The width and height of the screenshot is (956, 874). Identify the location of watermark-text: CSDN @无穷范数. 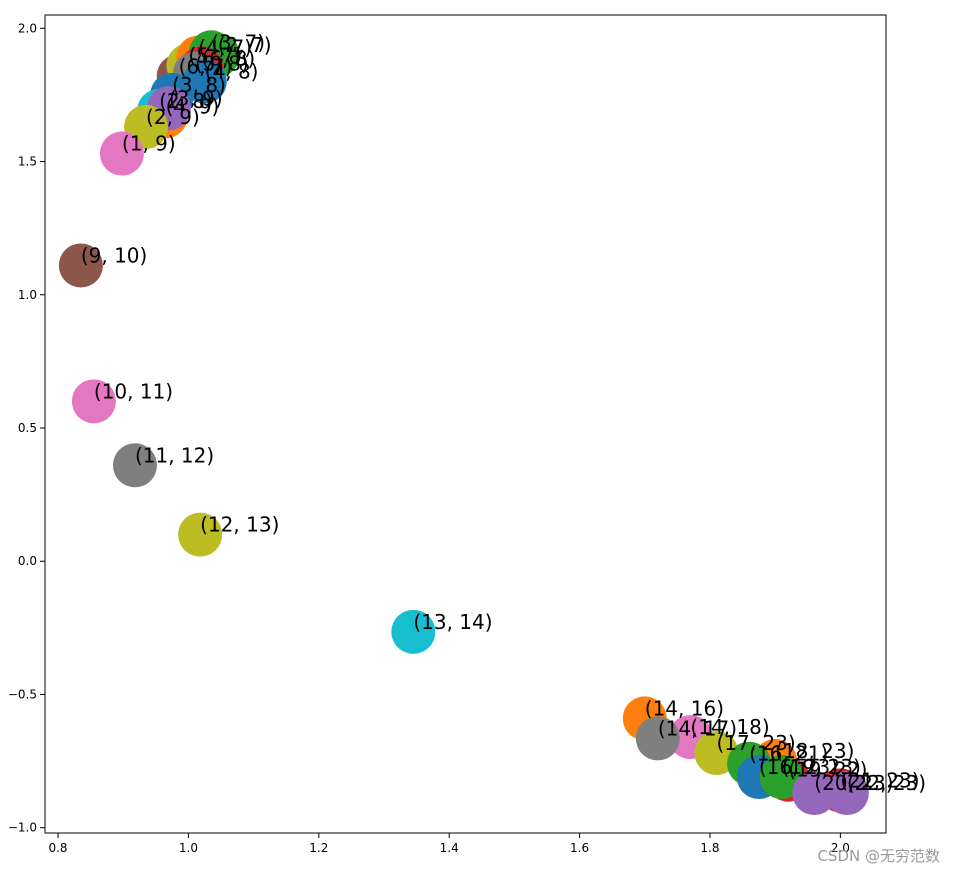
(878, 856).